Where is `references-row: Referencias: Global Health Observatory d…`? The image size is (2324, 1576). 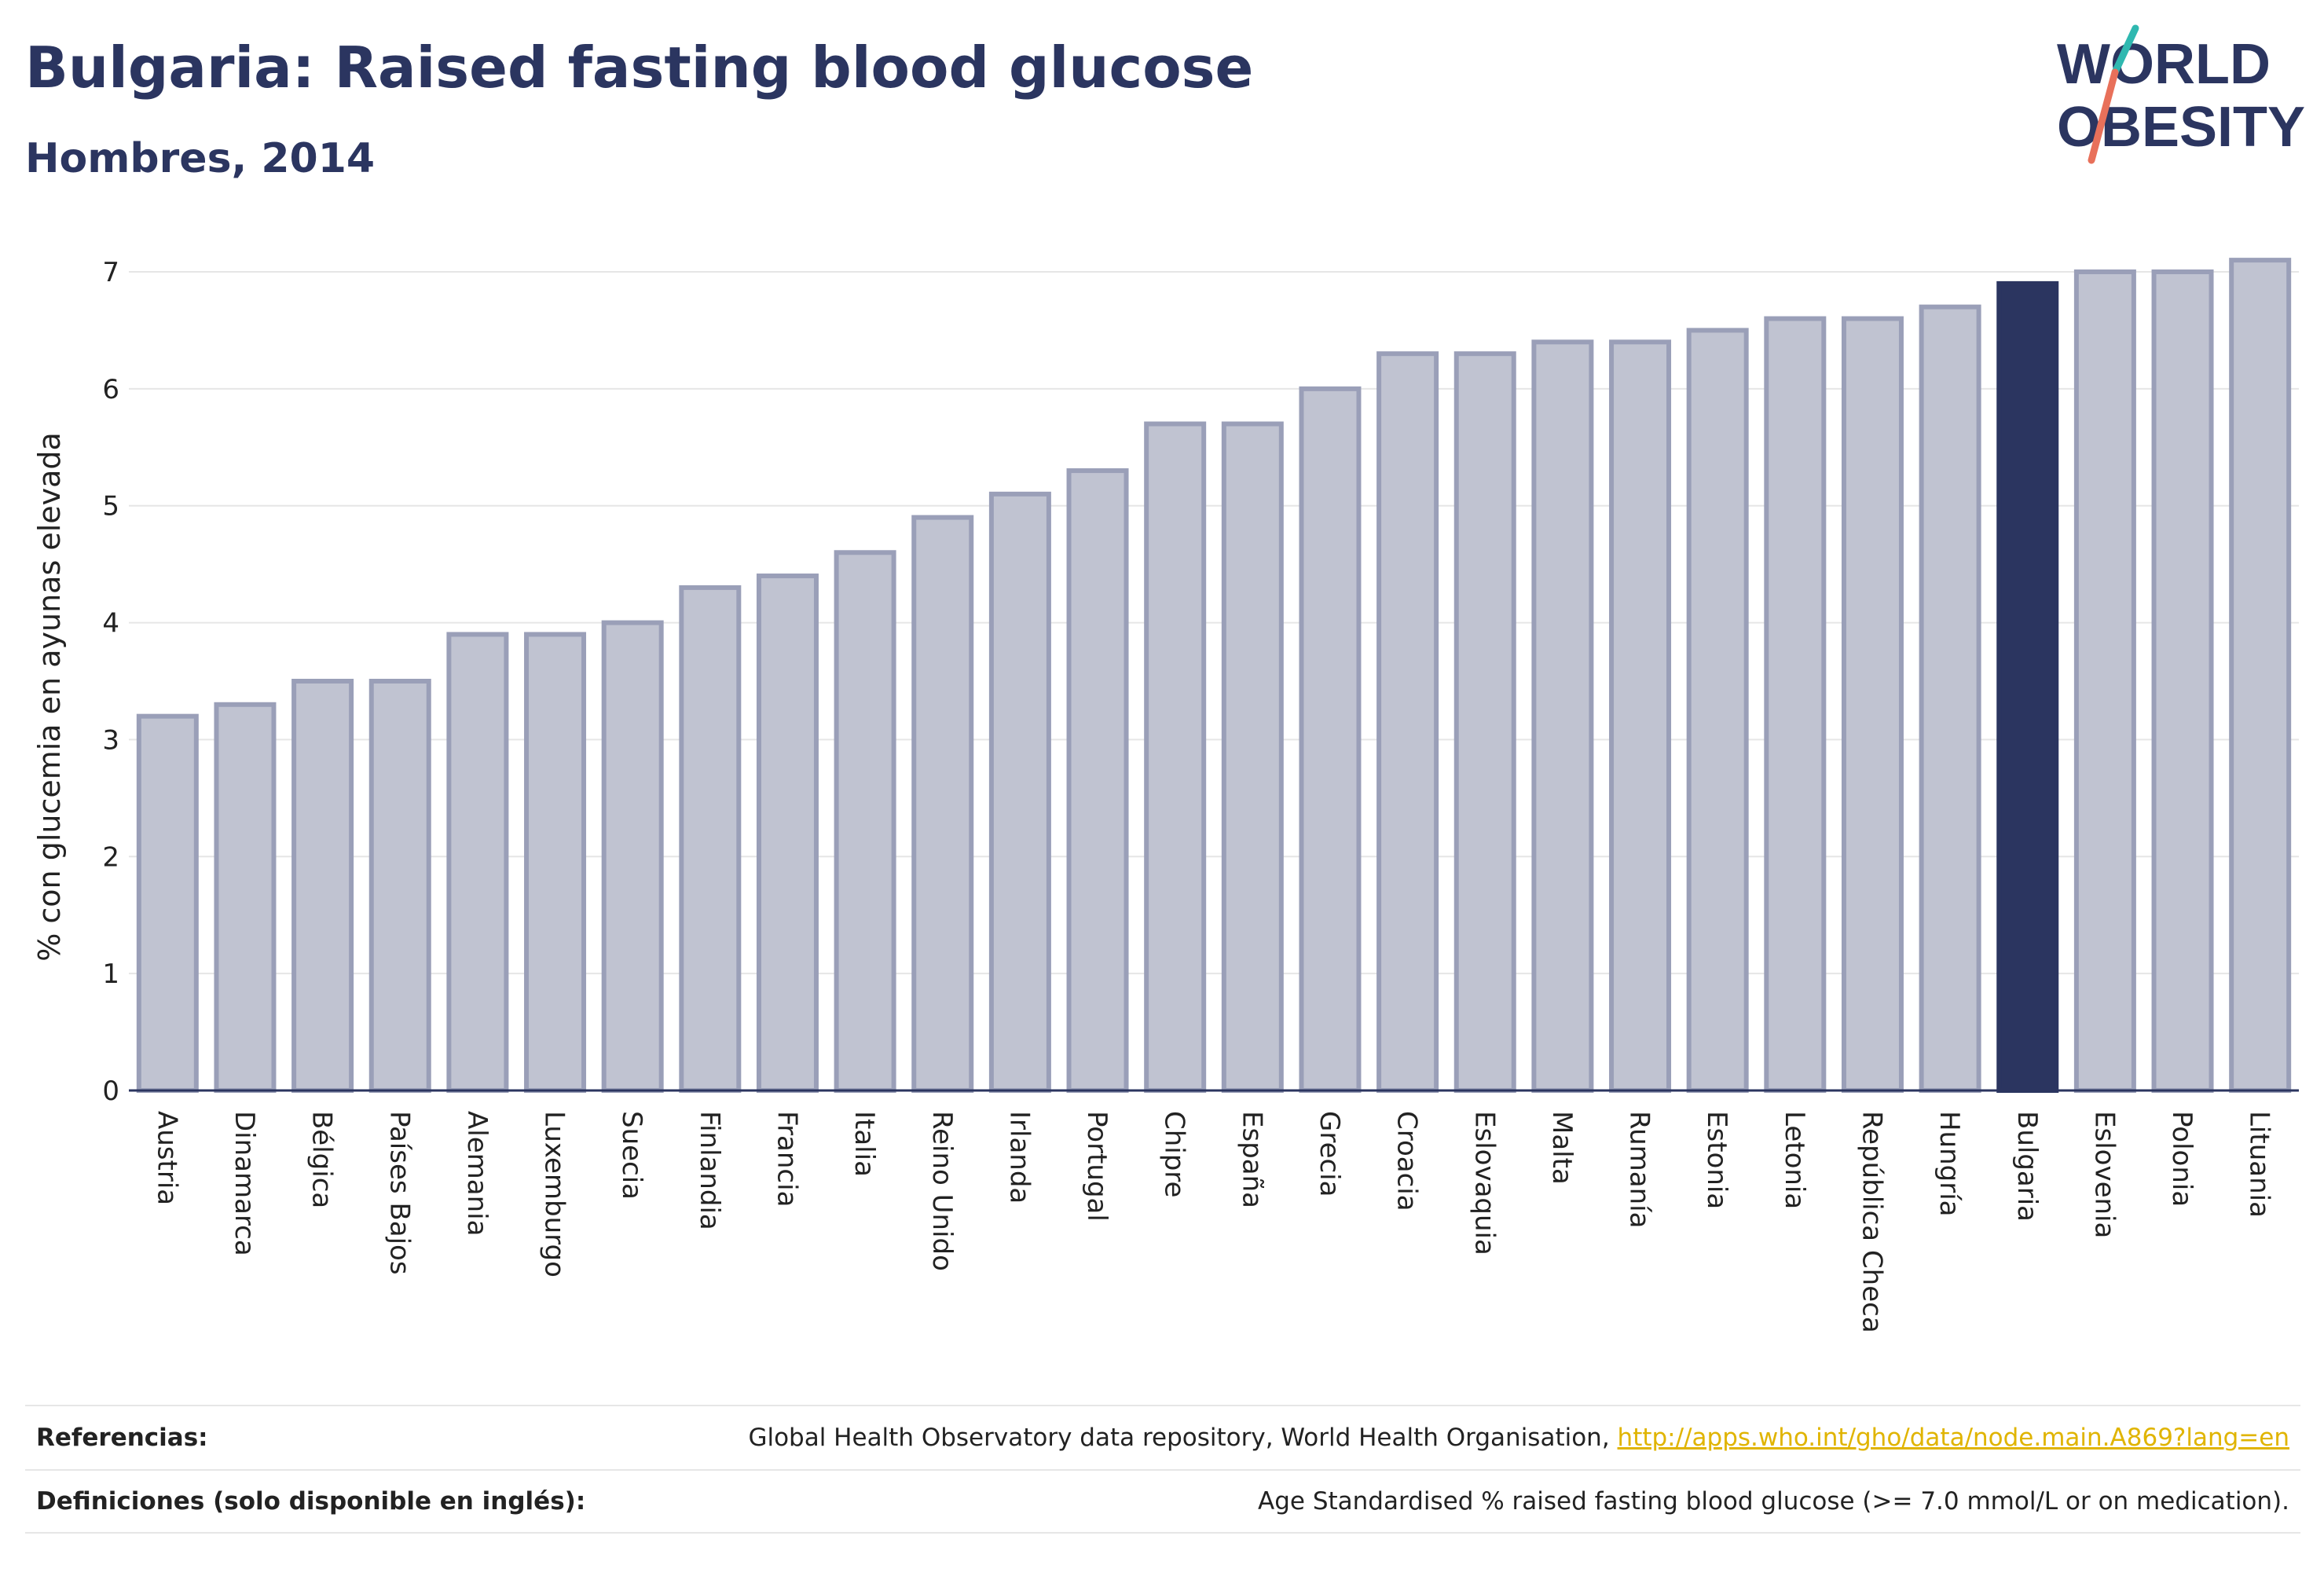
references-row: Referencias: Global Health Observatory d… is located at coordinates (1162, 1437).